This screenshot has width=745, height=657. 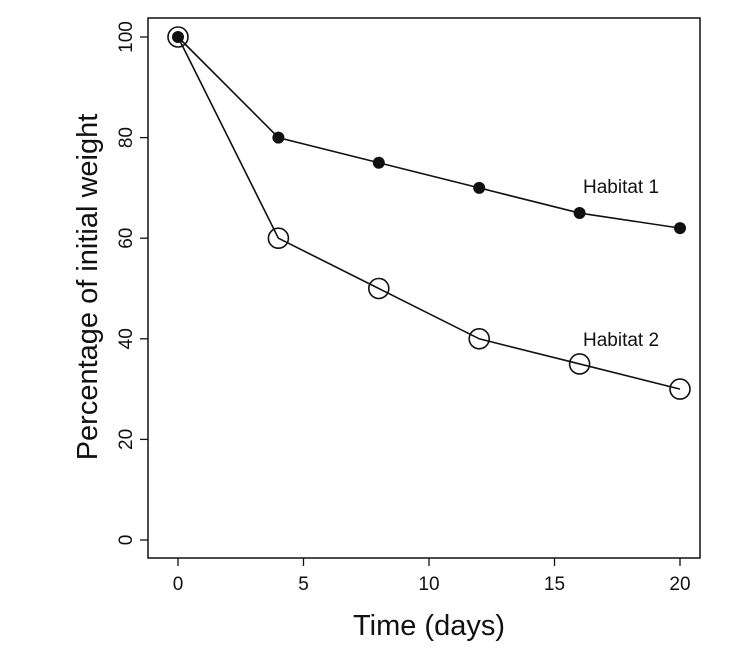 What do you see at coordinates (126, 338) in the screenshot?
I see `y-tick-label: 40` at bounding box center [126, 338].